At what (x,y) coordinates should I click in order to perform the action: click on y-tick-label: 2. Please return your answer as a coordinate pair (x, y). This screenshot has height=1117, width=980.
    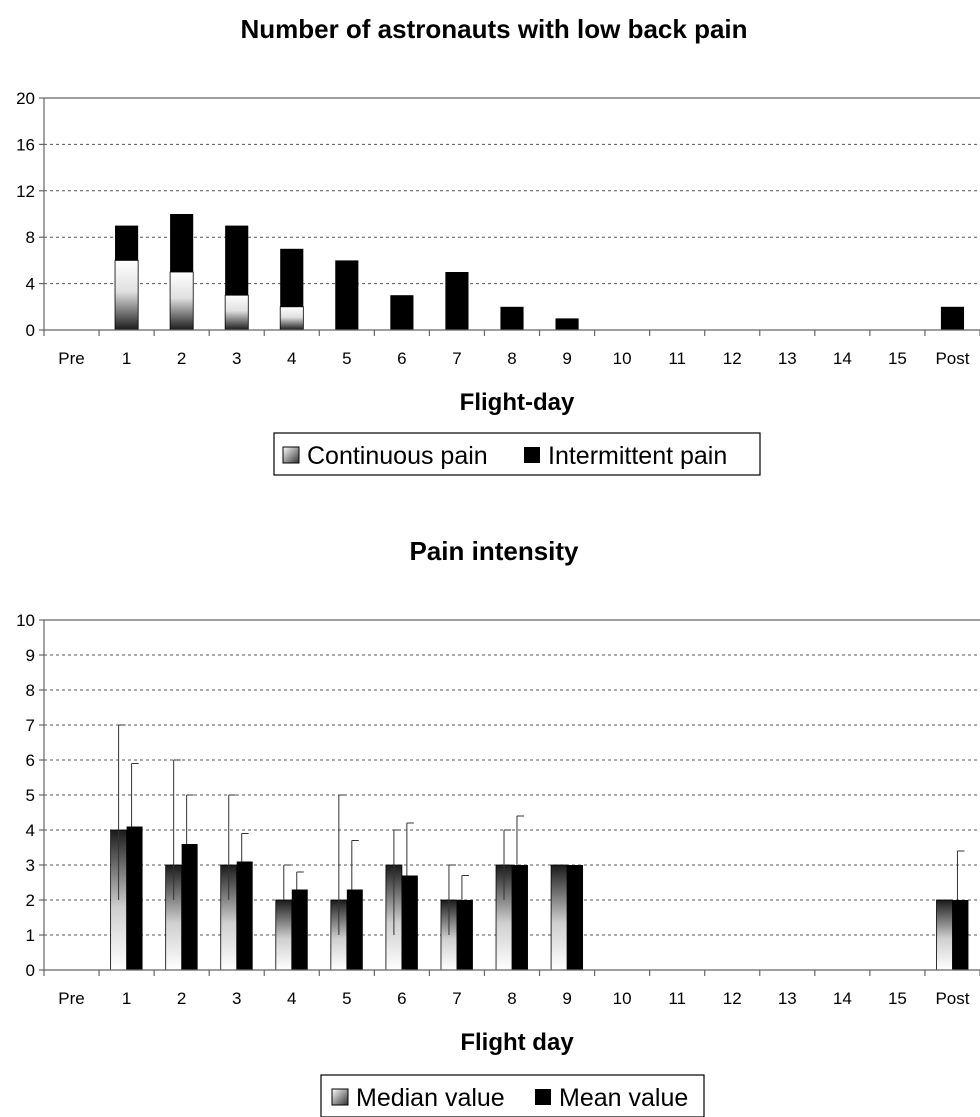
    Looking at the image, I should click on (30, 900).